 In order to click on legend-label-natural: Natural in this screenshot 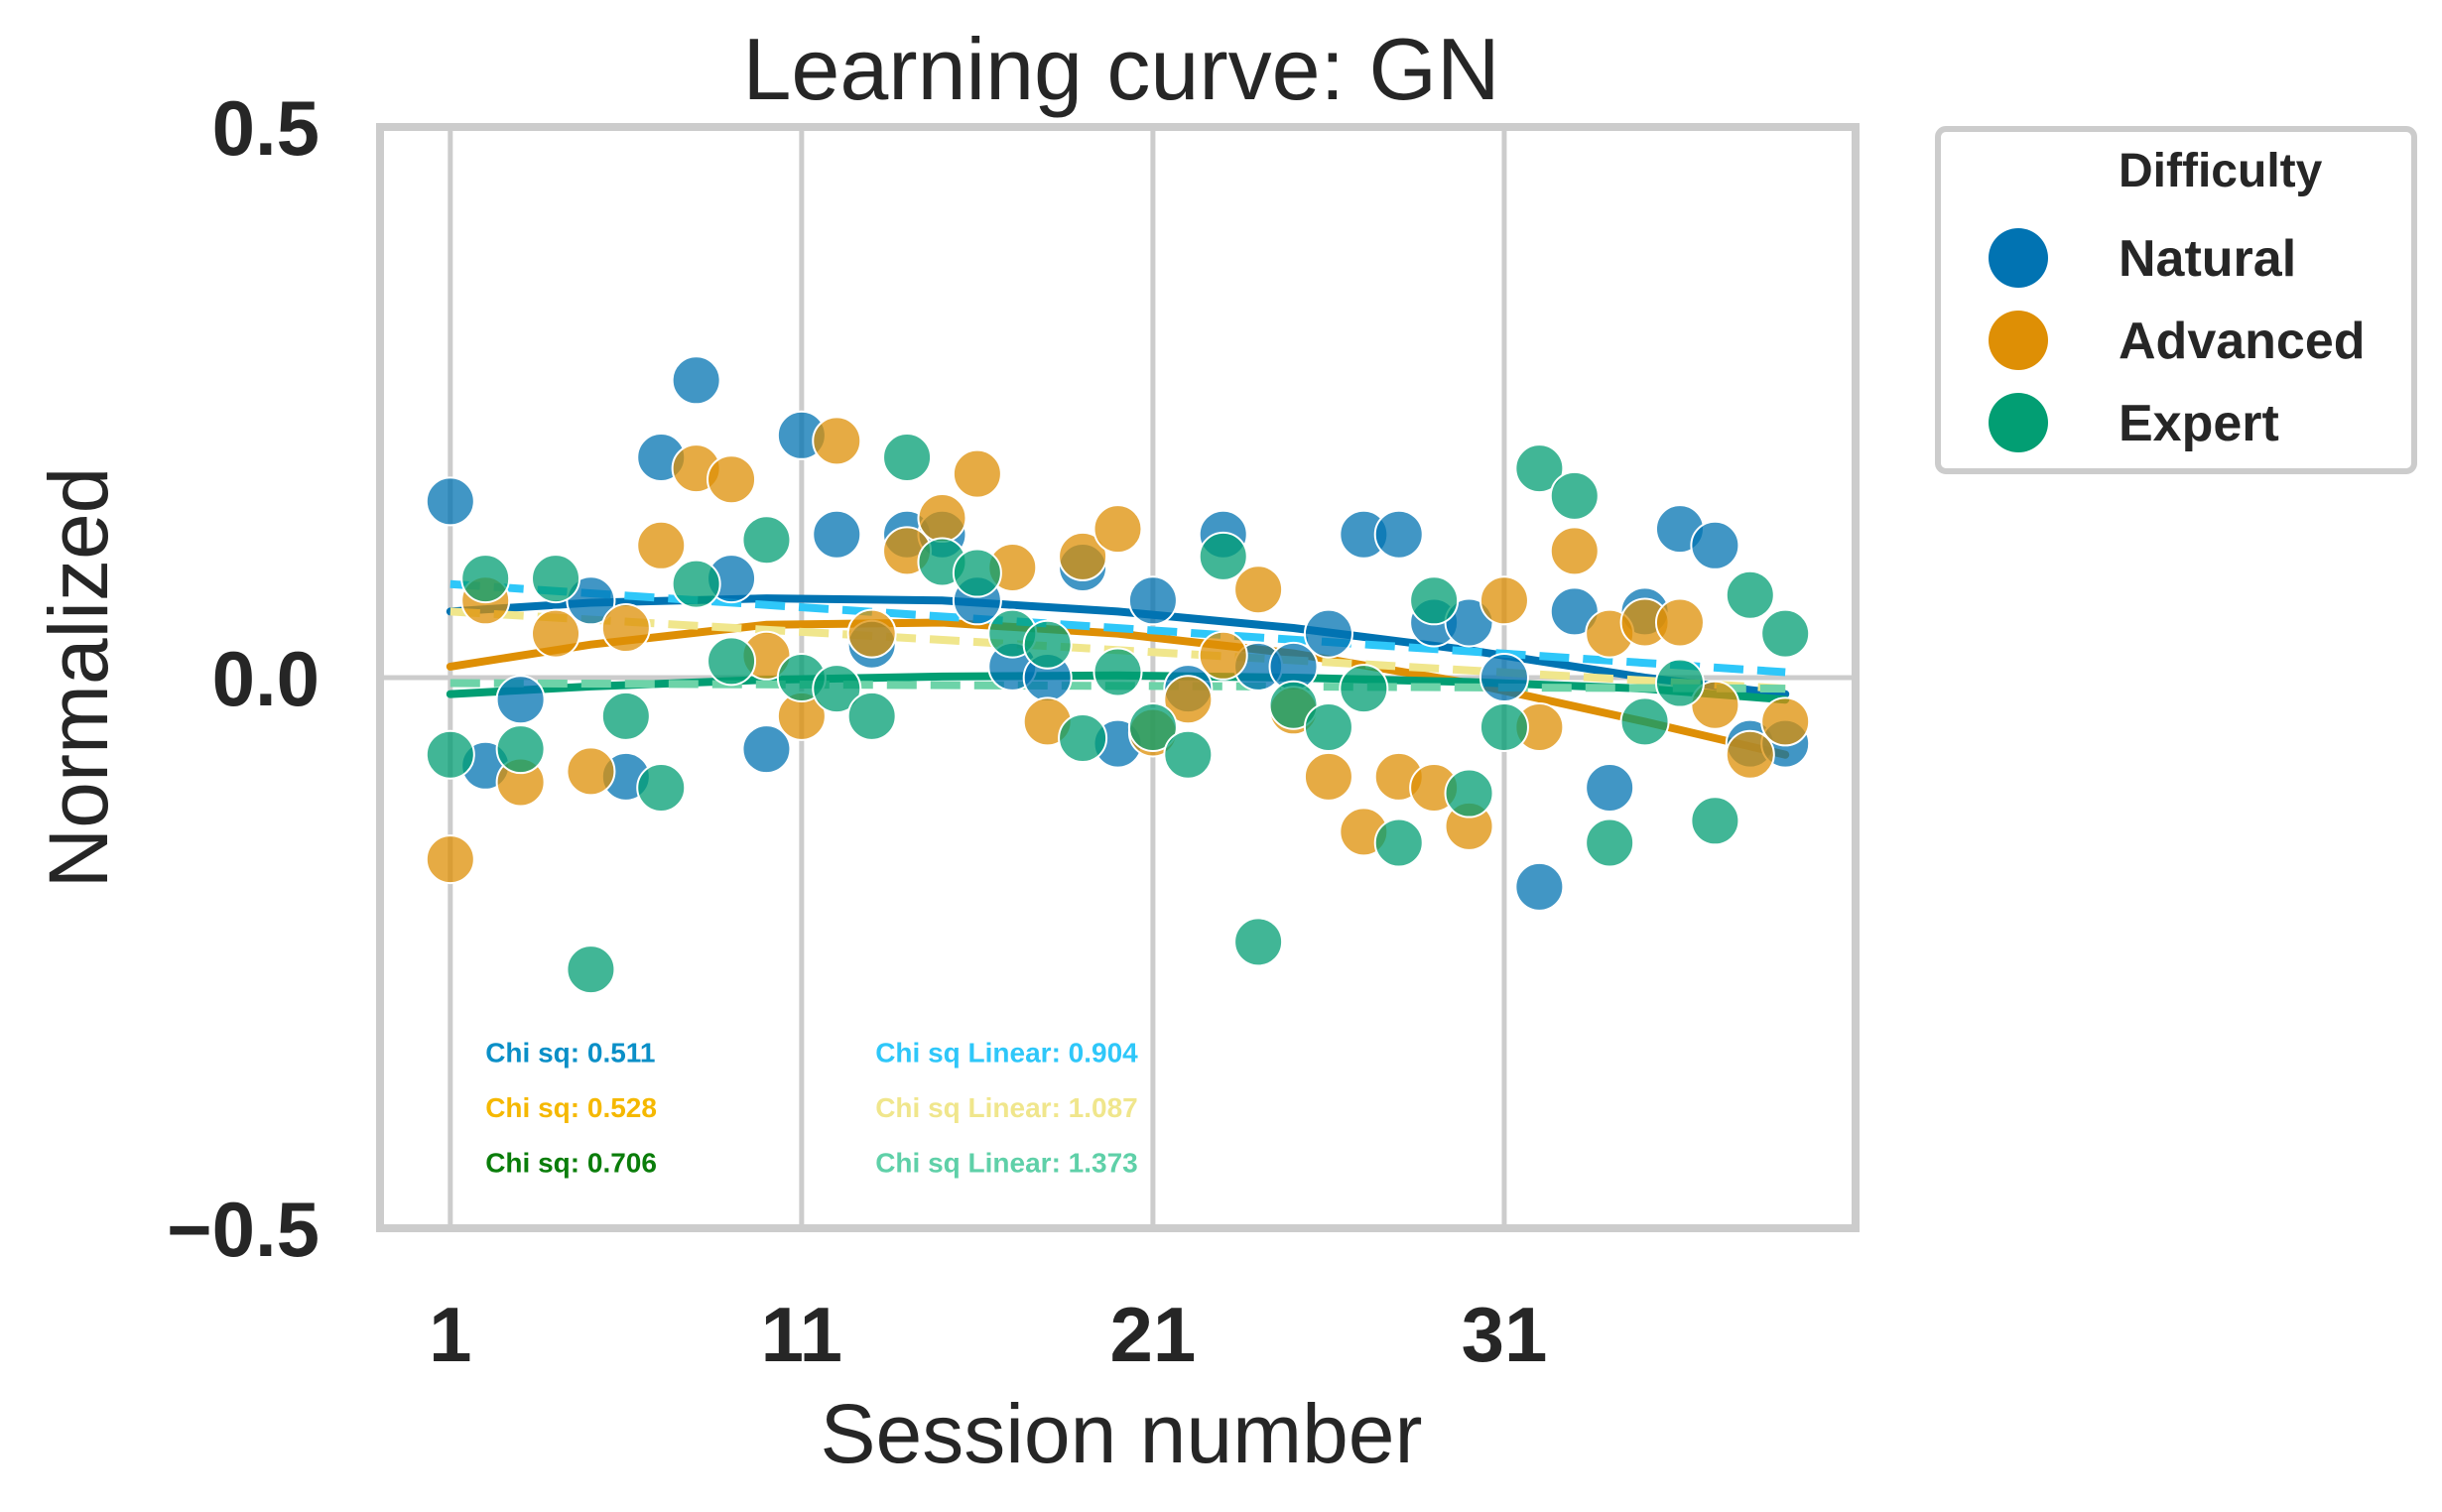, I will do `click(2207, 259)`.